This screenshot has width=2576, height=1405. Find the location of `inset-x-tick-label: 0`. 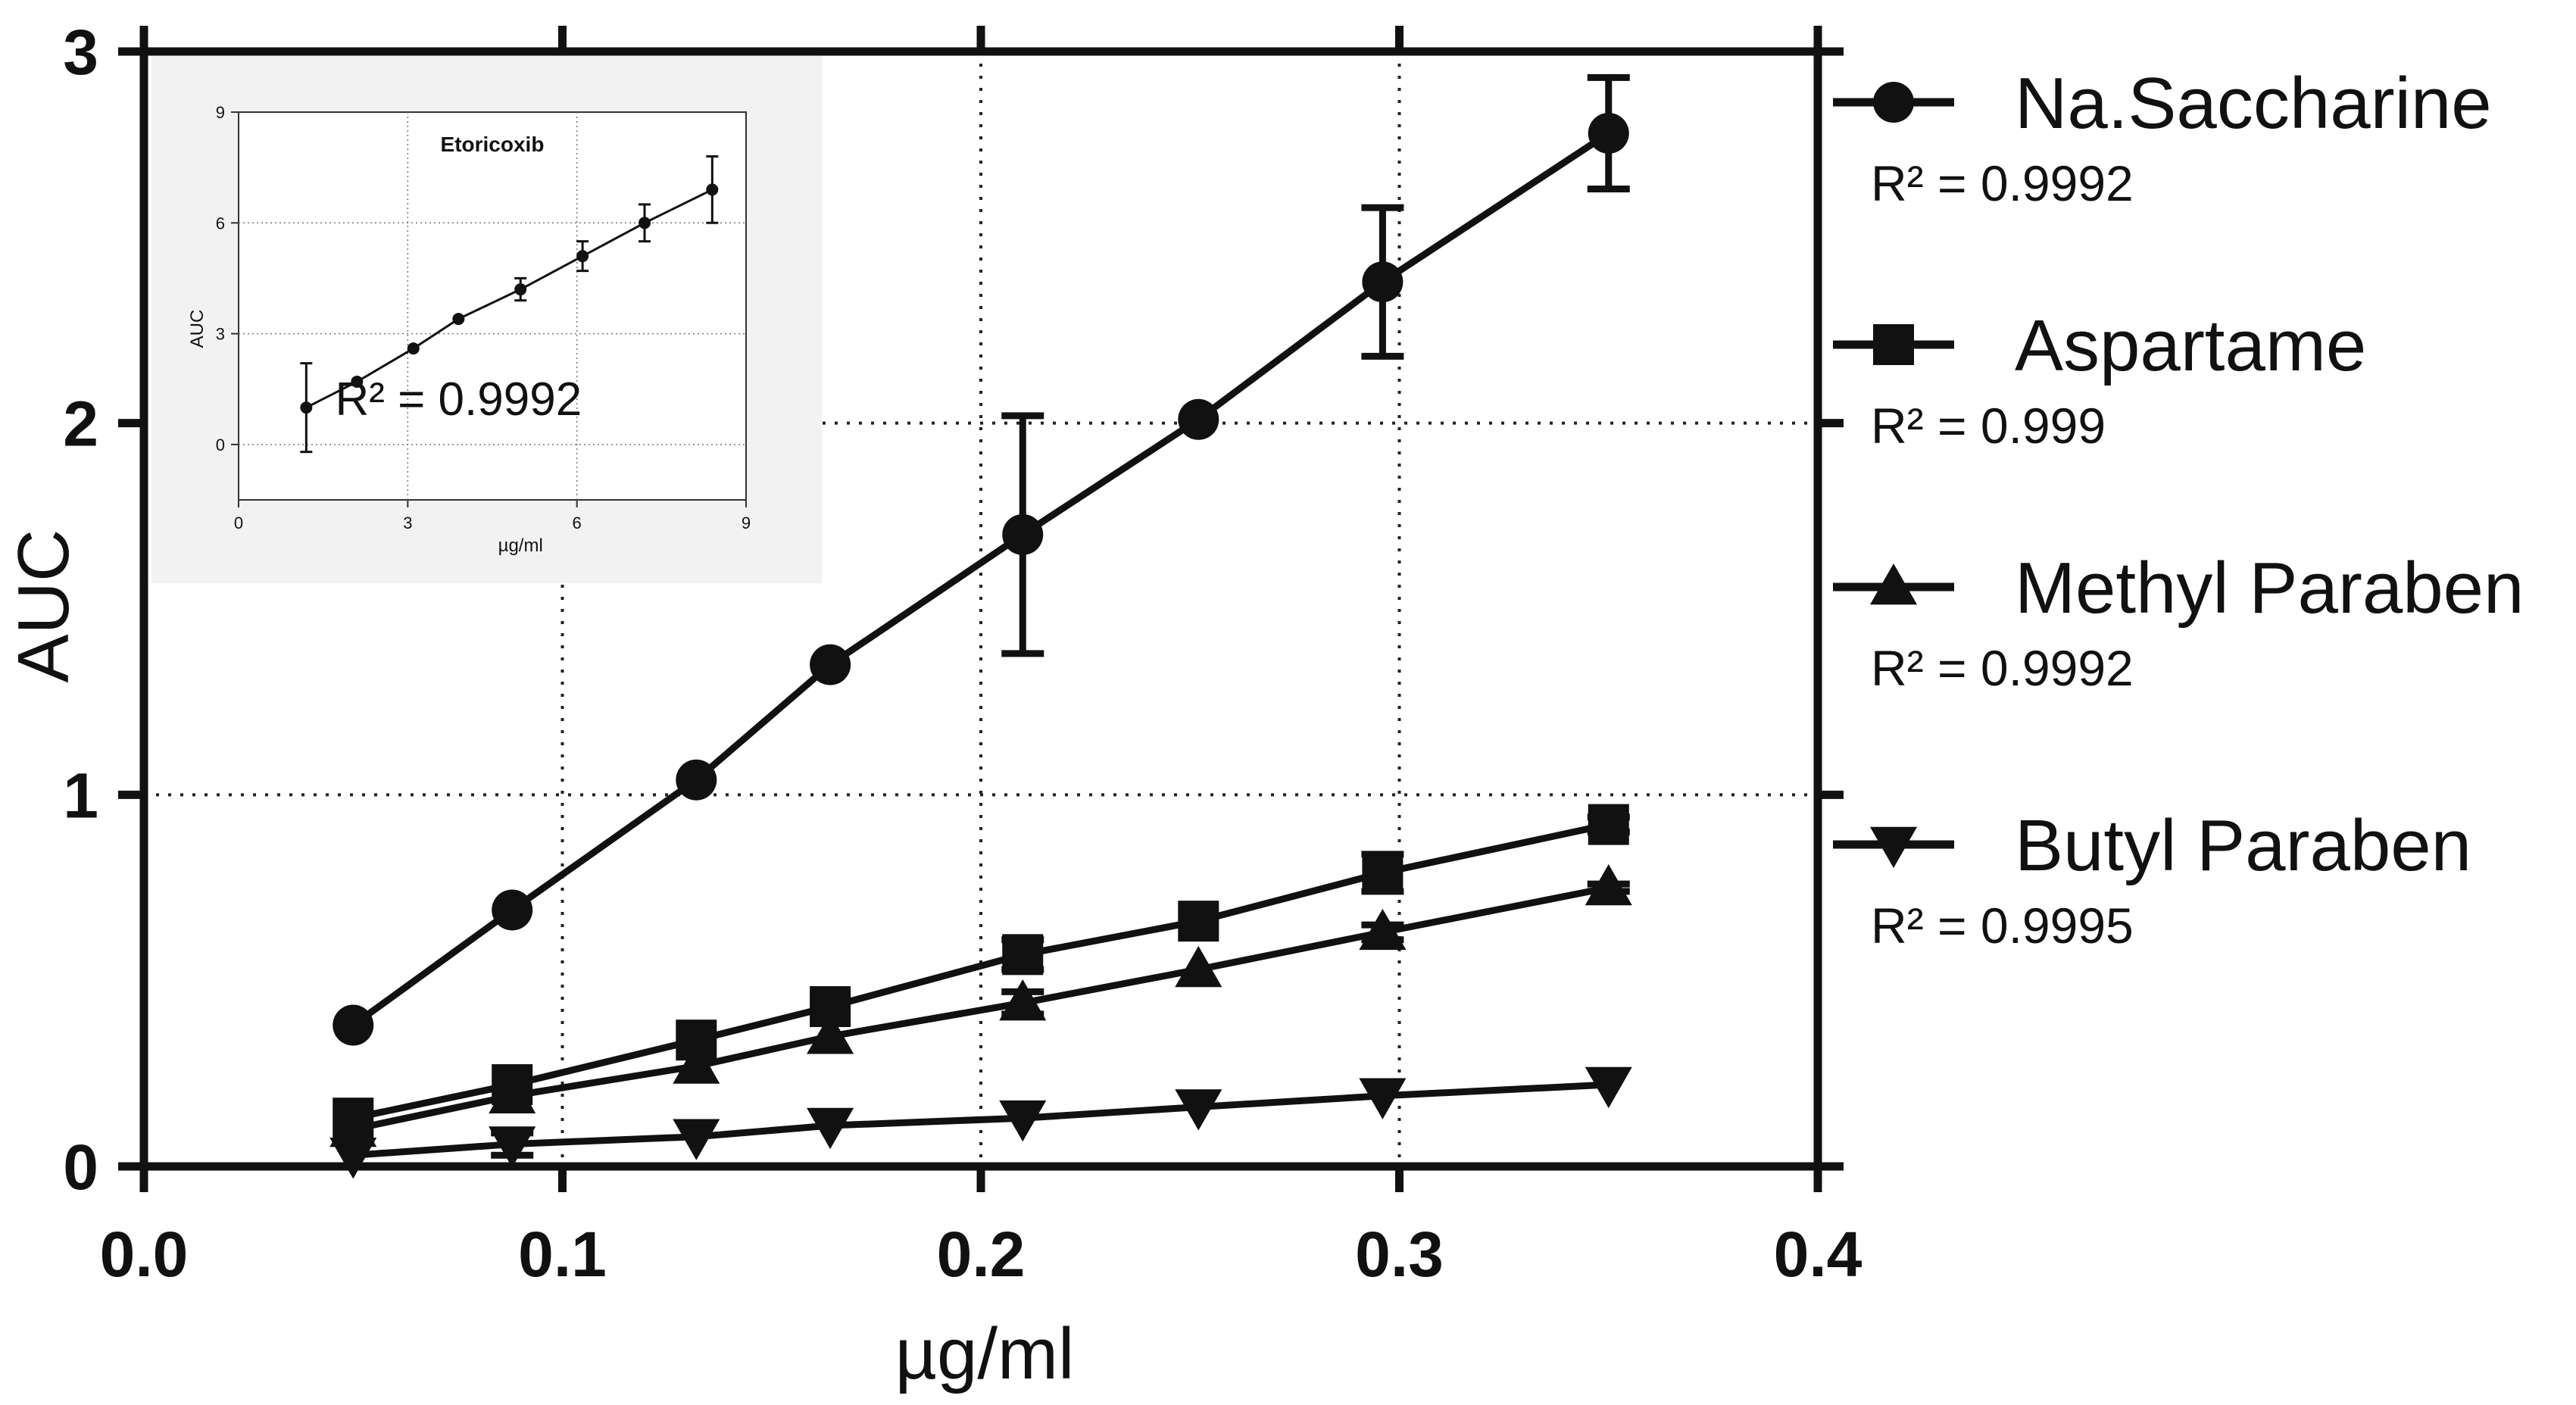

inset-x-tick-label: 0 is located at coordinates (239, 523).